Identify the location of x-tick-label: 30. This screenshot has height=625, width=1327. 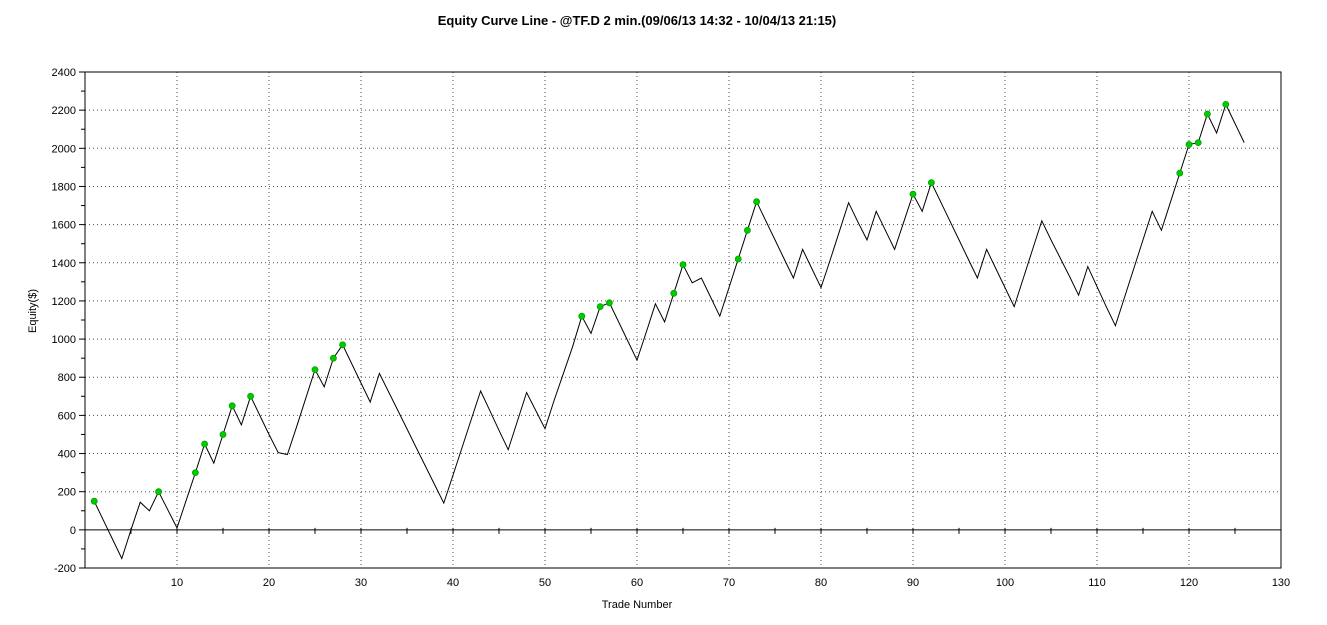
(361, 583).